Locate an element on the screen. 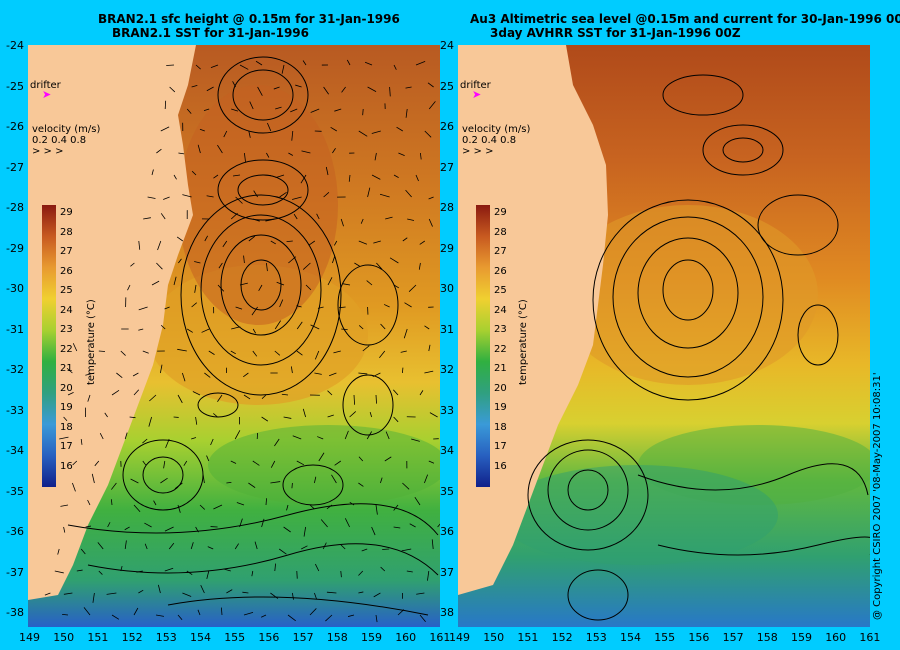 Image resolution: width=900 pixels, height=650 pixels. right-x-tick: 154 is located at coordinates (630, 637).